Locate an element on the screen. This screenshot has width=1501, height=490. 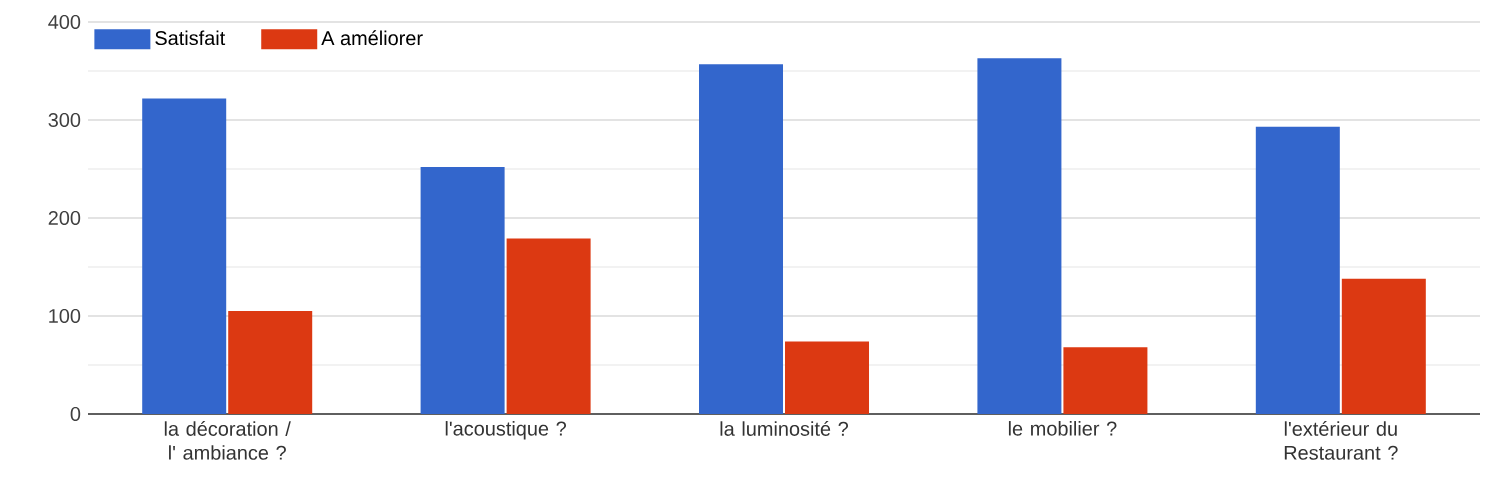
legend-label: Satisfait is located at coordinates (190, 38).